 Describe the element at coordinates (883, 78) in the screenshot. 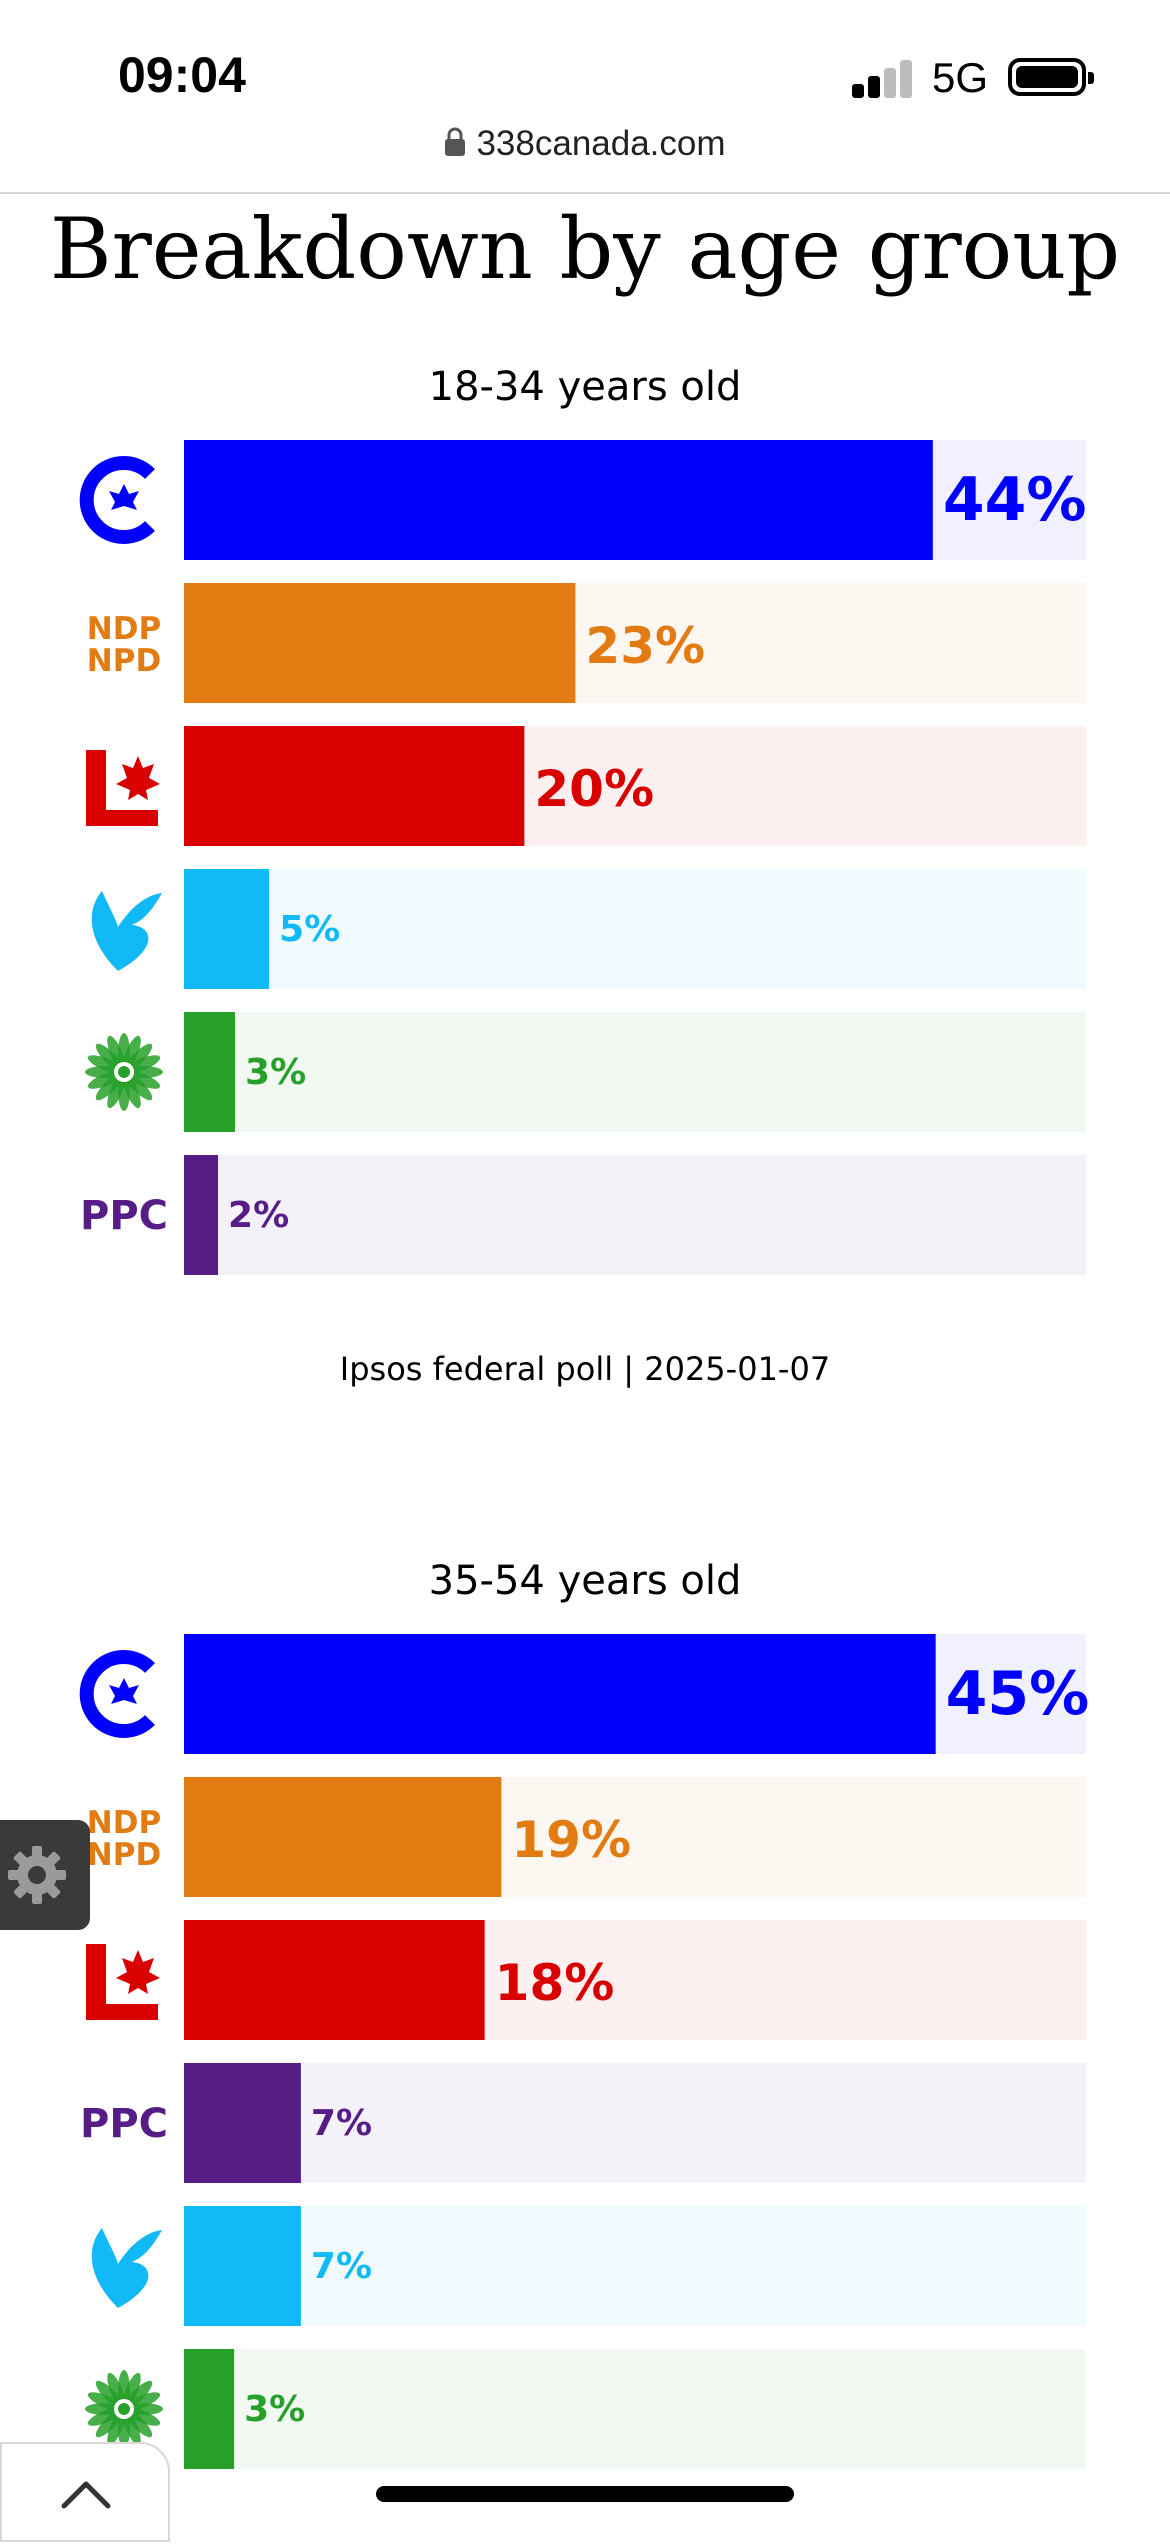

I see `signal-icon` at that location.